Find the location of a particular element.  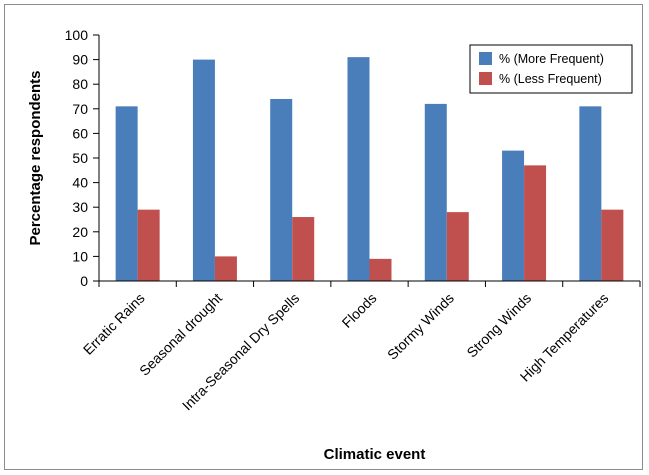

y-tick-label: 100 is located at coordinates (77, 35).